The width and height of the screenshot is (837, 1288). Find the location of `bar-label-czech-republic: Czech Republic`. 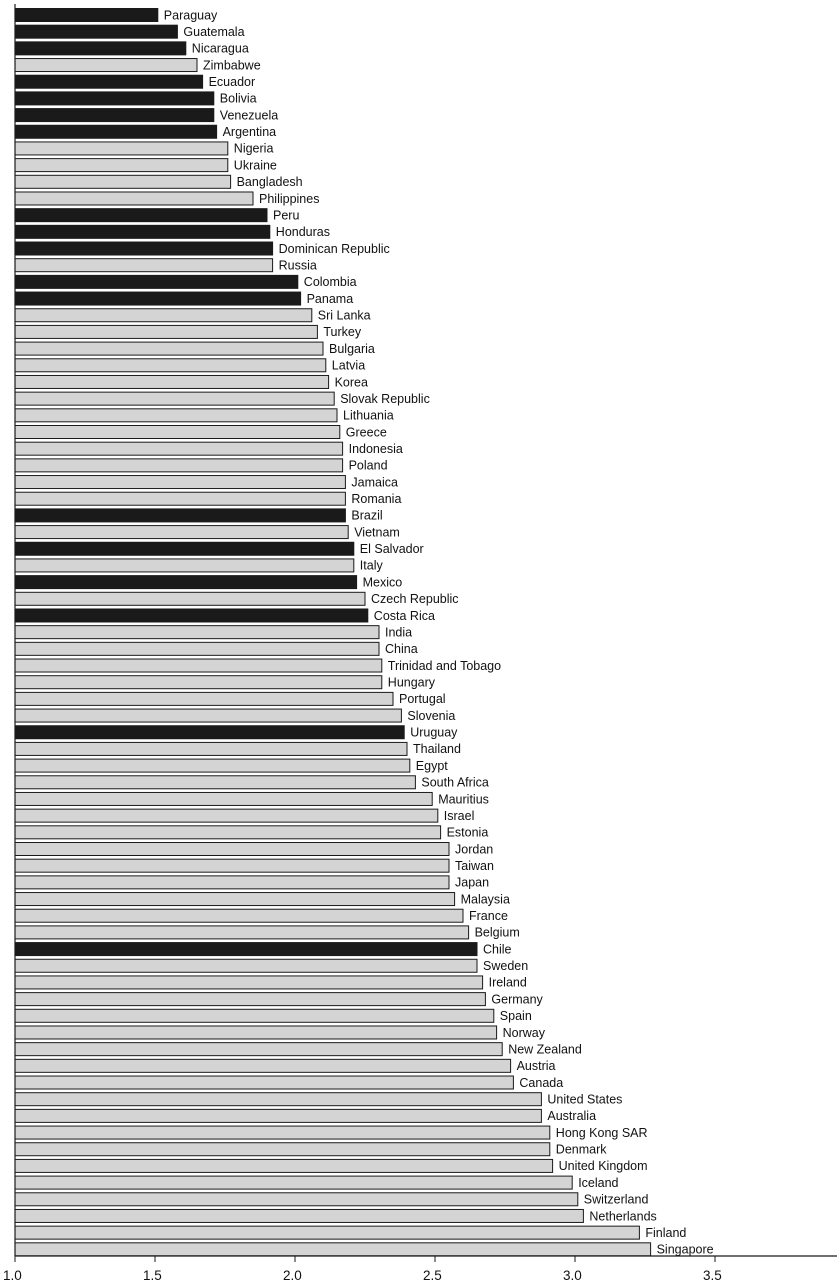

bar-label-czech-republic: Czech Republic is located at coordinates (415, 599).